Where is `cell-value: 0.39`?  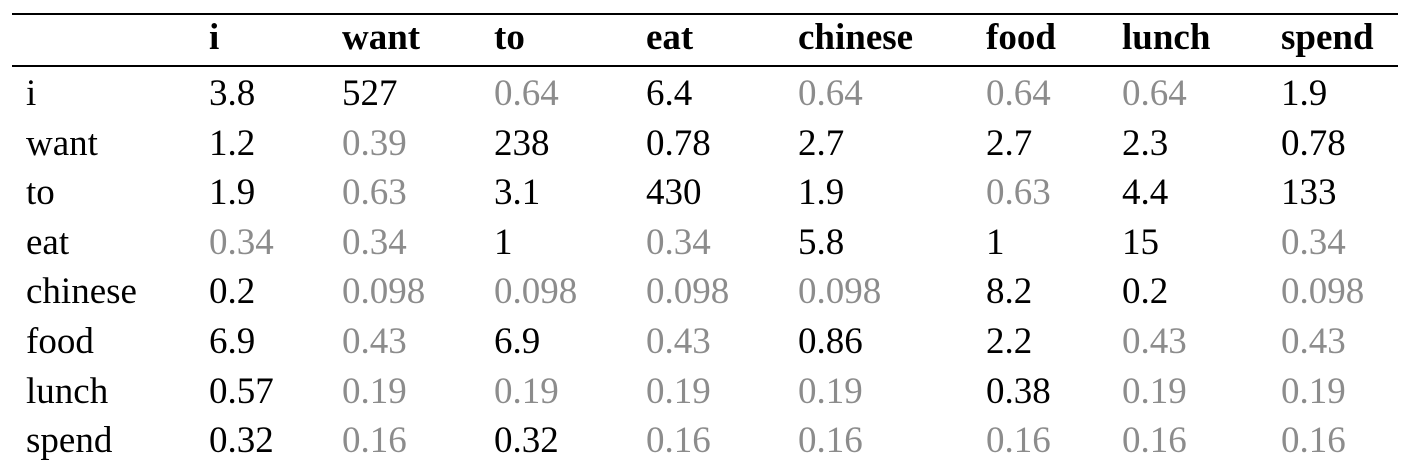 cell-value: 0.39 is located at coordinates (374, 143).